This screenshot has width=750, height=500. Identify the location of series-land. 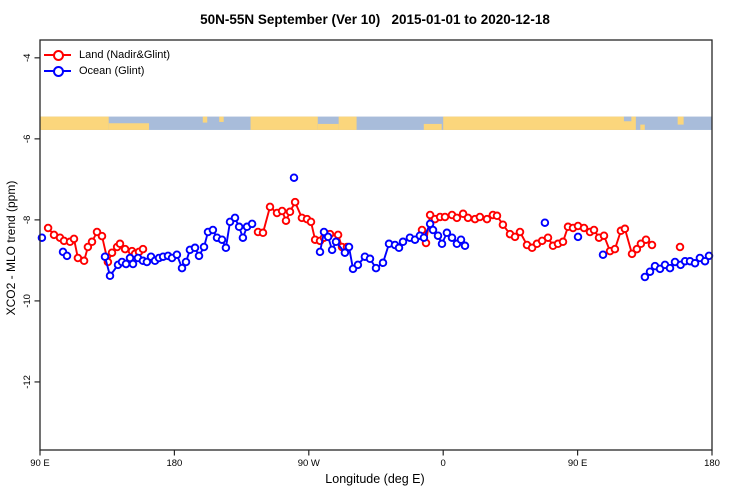
(364, 232).